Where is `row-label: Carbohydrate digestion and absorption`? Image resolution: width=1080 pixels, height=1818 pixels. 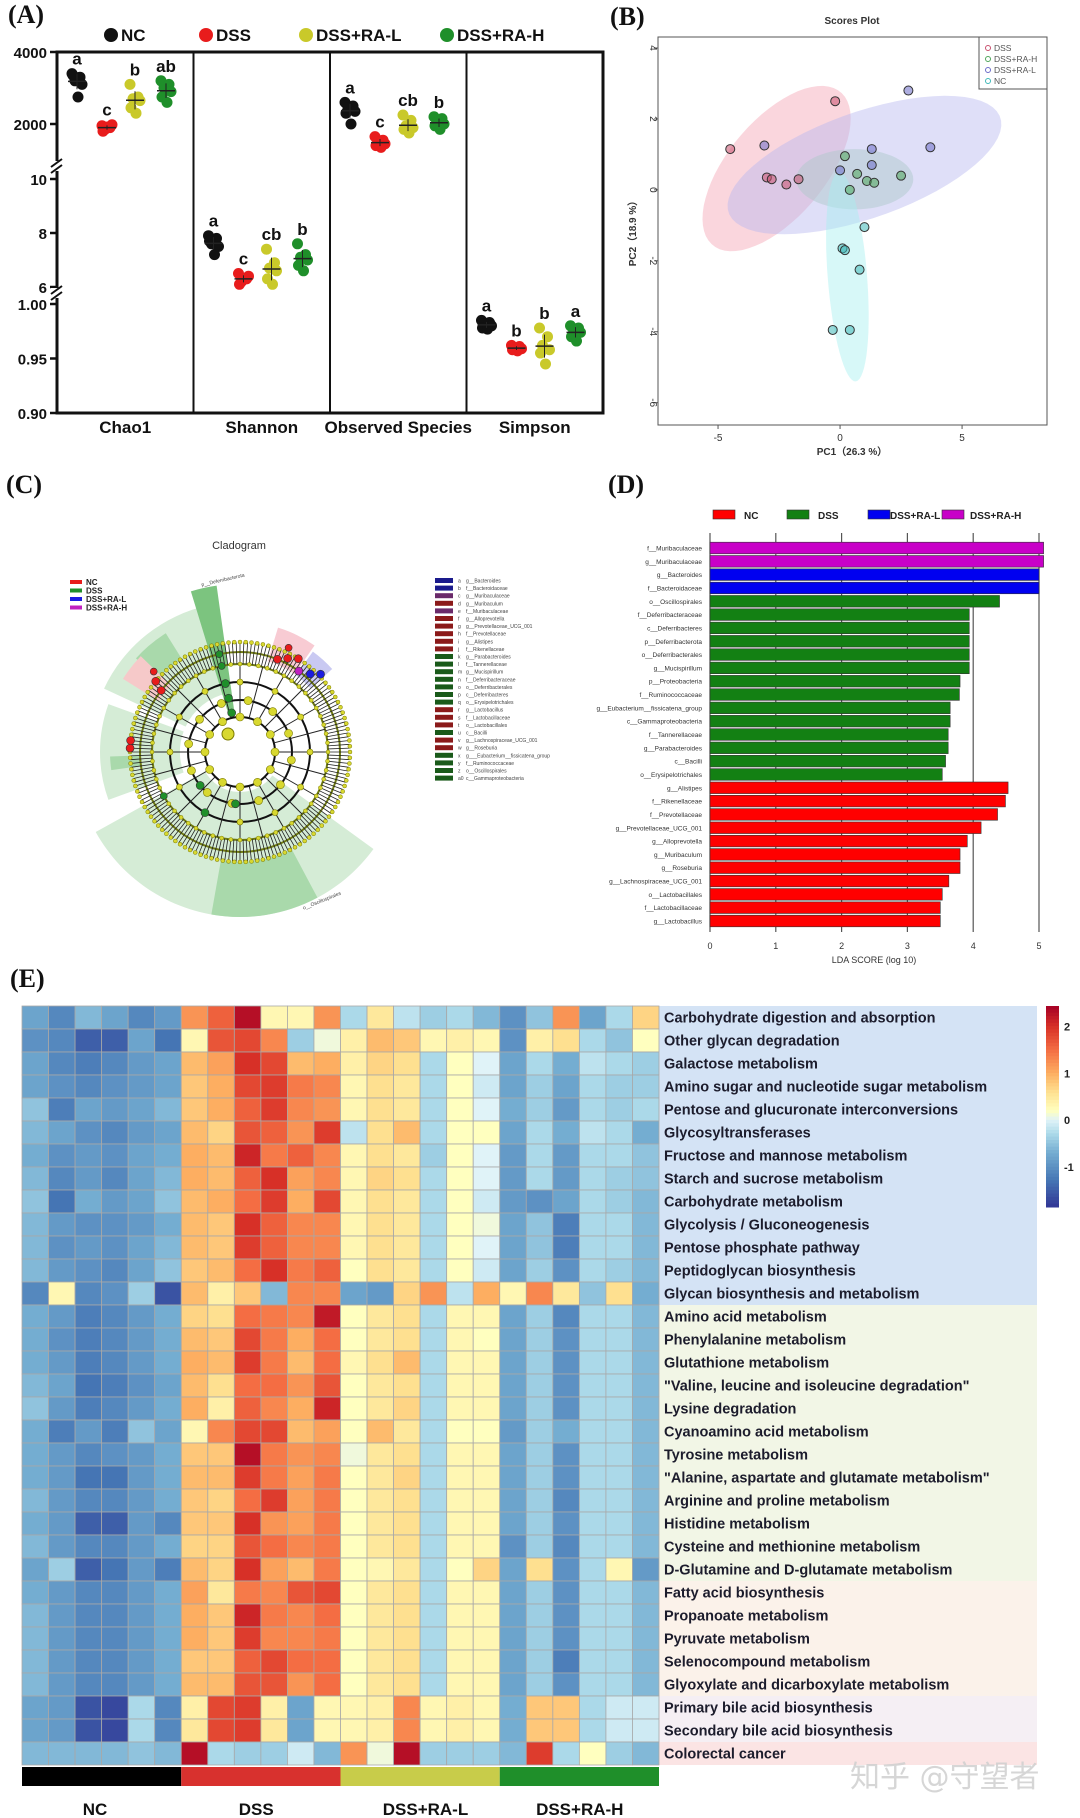 row-label: Carbohydrate digestion and absorption is located at coordinates (800, 1019).